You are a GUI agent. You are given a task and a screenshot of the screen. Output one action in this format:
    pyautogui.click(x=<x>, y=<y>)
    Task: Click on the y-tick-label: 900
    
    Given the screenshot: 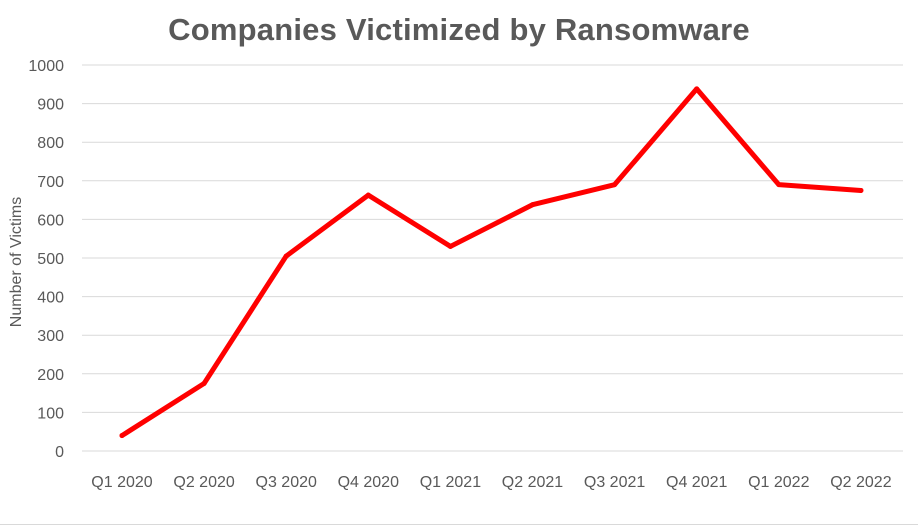 What is the action you would take?
    pyautogui.click(x=50, y=105)
    